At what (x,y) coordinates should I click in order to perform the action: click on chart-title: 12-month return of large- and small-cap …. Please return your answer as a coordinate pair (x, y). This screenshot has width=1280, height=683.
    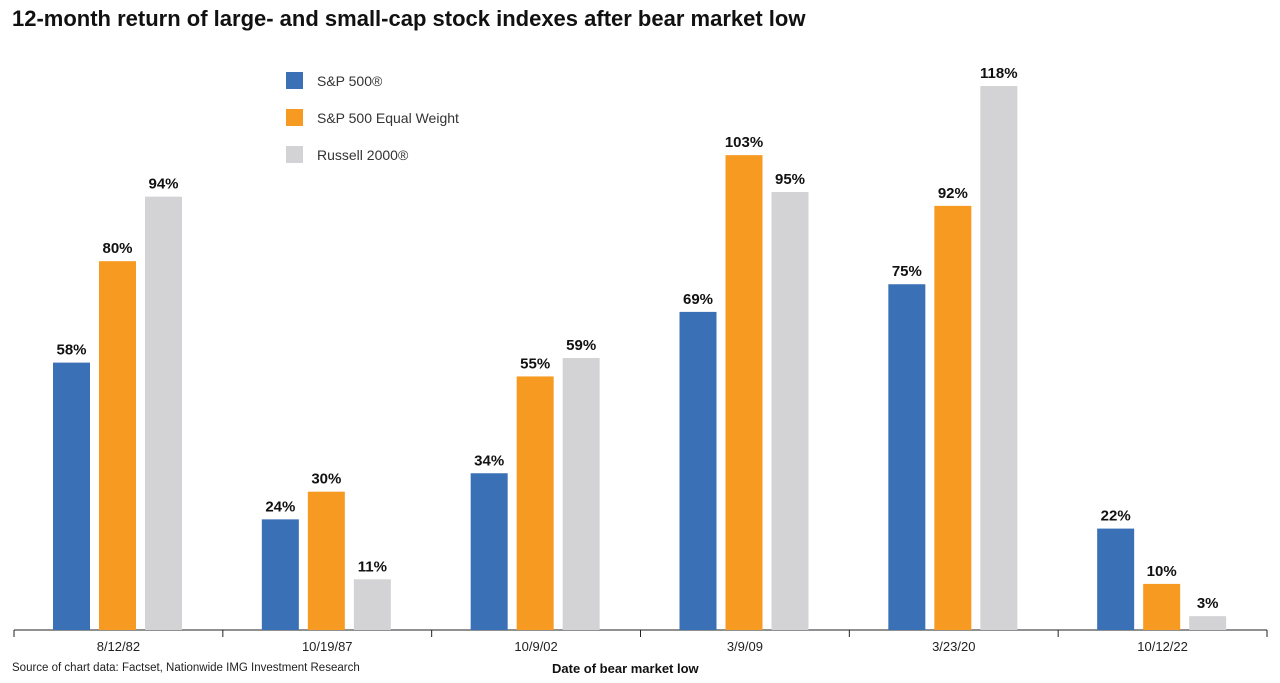
    Looking at the image, I should click on (409, 18).